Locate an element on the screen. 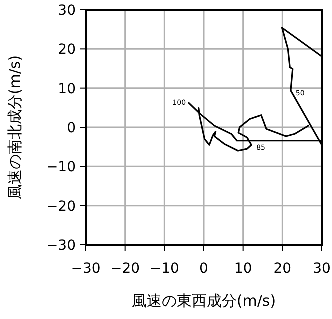 The image size is (332, 319). x-tick-label: 20 is located at coordinates (283, 269).